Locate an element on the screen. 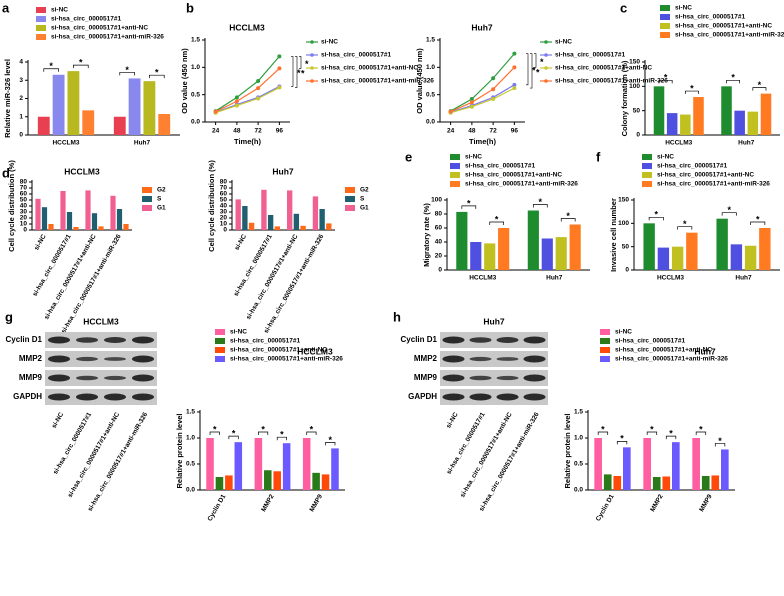 This screenshot has height=596, width=784. y-axis-title: Cell cycle distribution (%) is located at coordinates (211, 206).